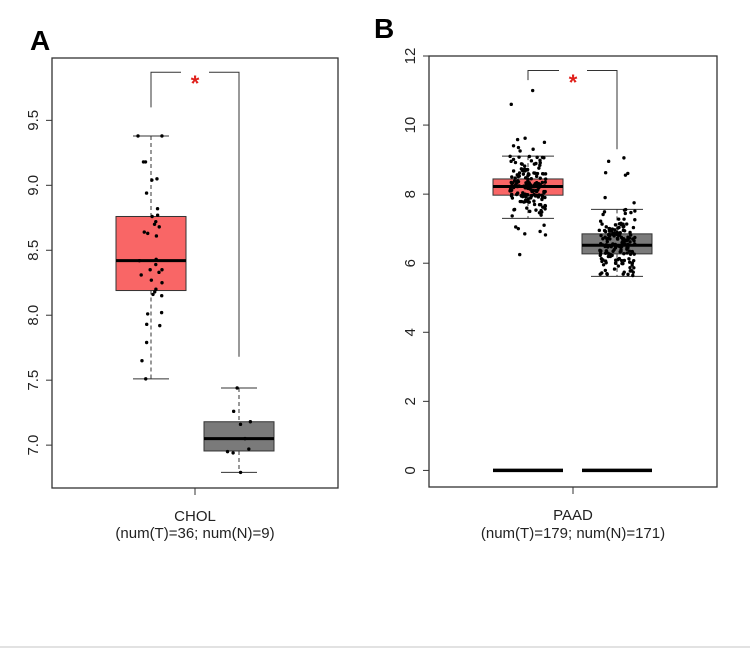  What do you see at coordinates (194, 533) in the screenshot?
I see `panel-a-counts-label: (num(T)=36; num(N)=9)` at bounding box center [194, 533].